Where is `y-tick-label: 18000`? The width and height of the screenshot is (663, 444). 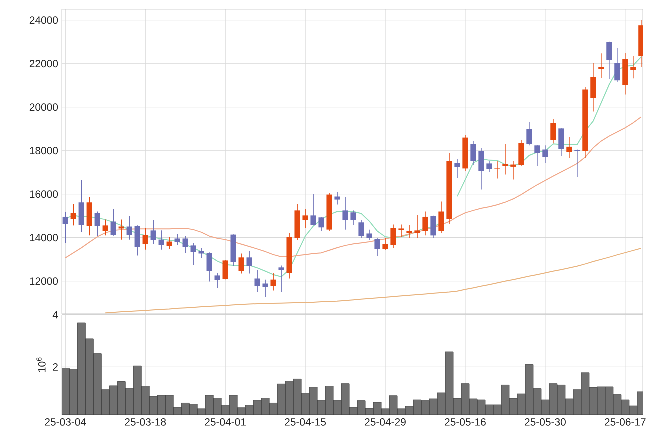
y-tick-label: 18000 is located at coordinates (44, 151).